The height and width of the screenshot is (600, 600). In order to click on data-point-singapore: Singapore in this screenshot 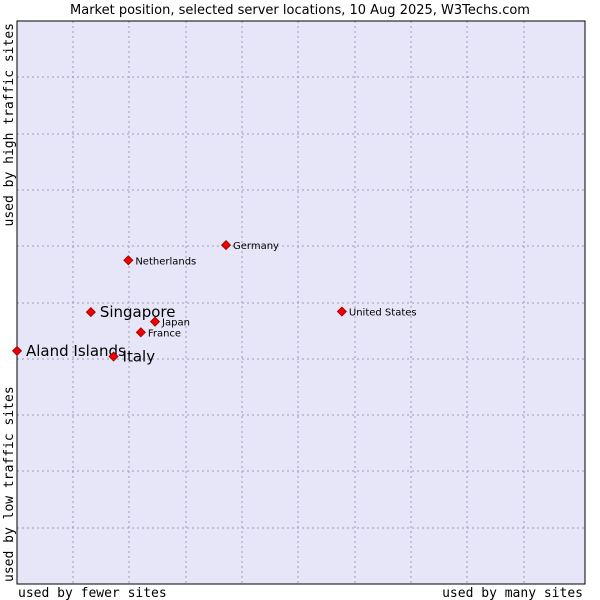, I will do `click(130, 312)`.